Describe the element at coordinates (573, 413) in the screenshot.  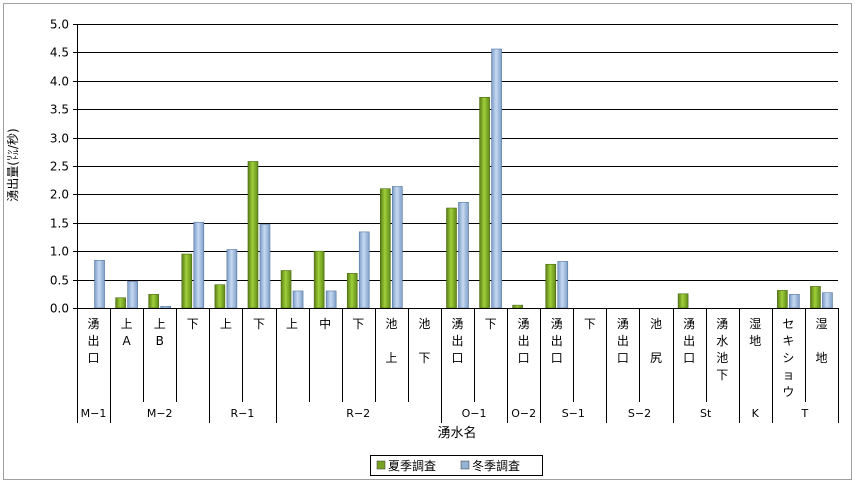
I see `group-label: S−1` at that location.